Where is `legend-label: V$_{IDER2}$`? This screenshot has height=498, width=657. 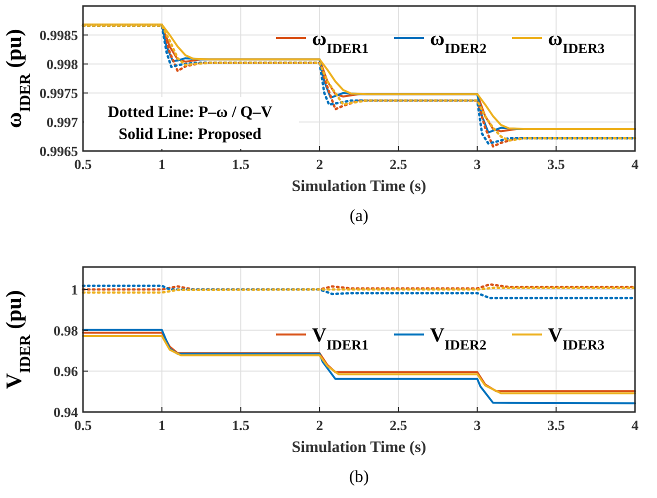 legend-label: V$_{IDER2}$ is located at coordinates (458, 338).